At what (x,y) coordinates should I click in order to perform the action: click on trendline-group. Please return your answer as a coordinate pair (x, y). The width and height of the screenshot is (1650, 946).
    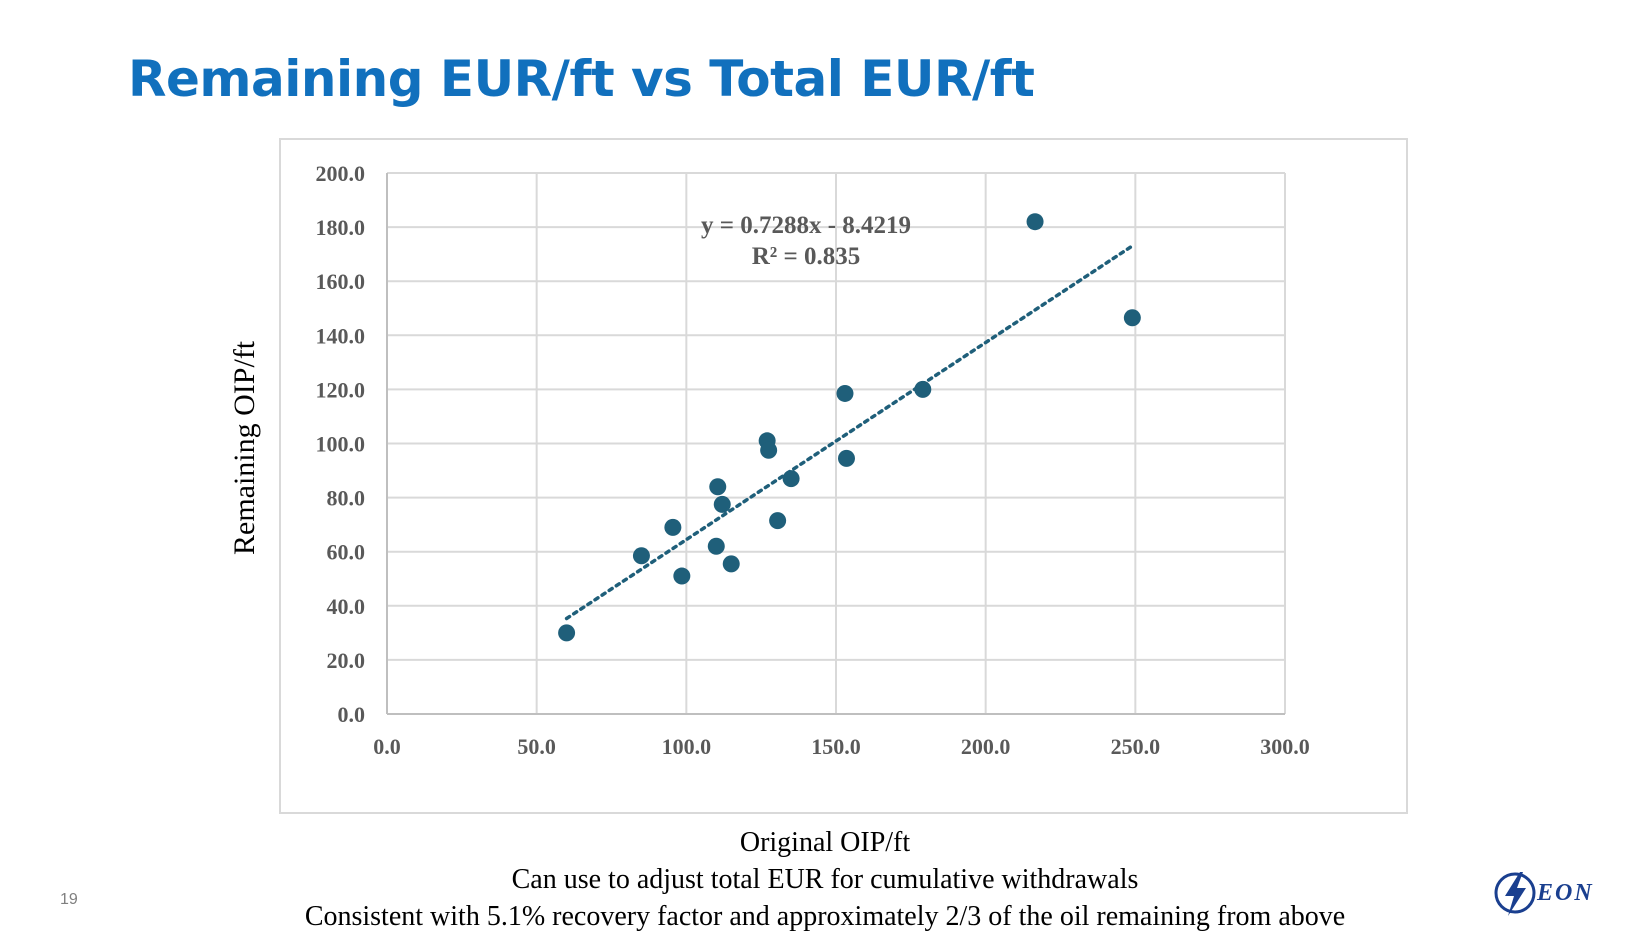
    Looking at the image, I should click on (849, 432).